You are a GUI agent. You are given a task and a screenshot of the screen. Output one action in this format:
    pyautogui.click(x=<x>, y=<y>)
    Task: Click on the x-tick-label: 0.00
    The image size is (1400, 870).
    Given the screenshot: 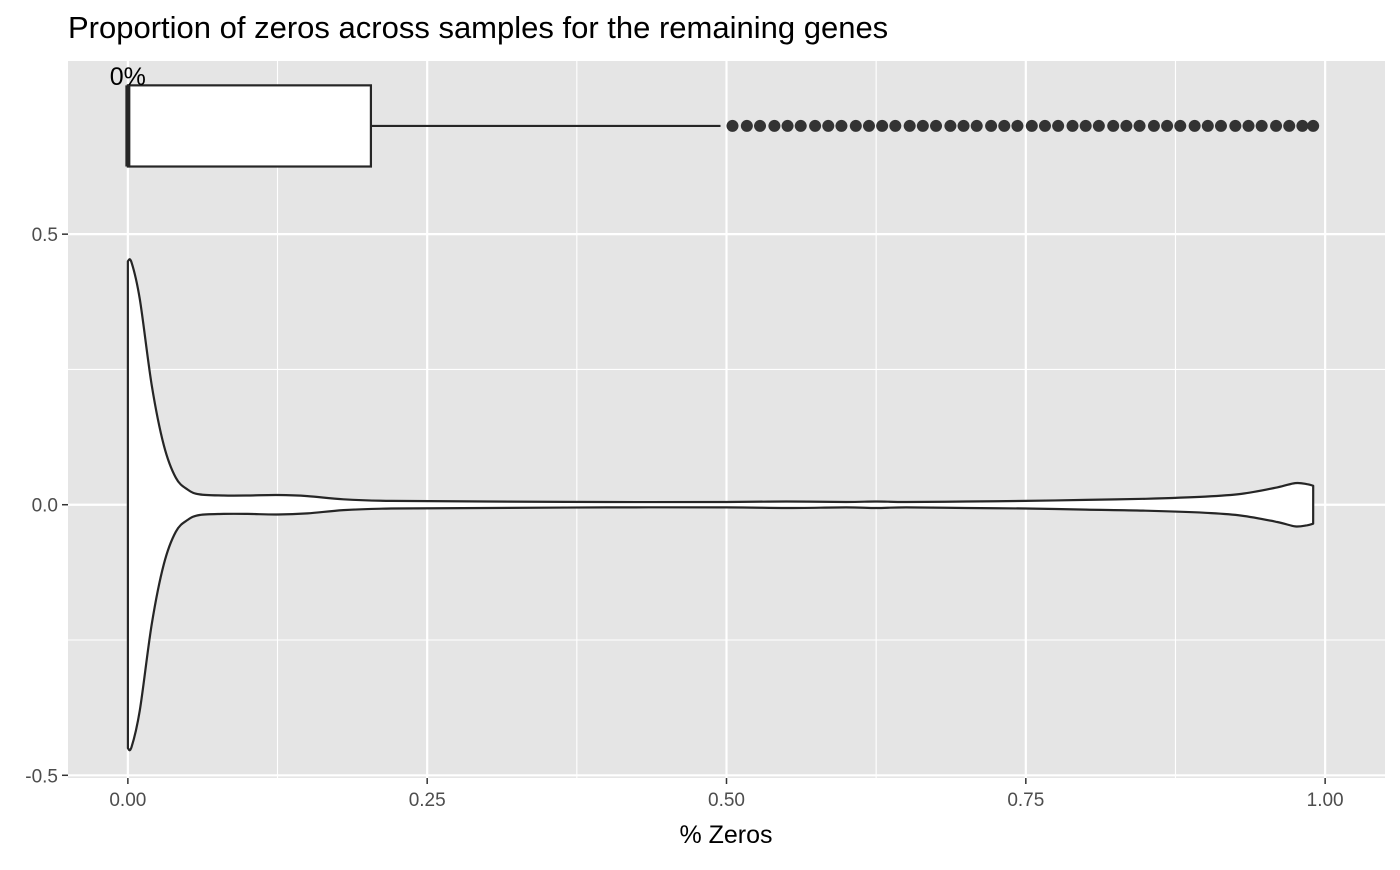 What is the action you would take?
    pyautogui.click(x=127, y=800)
    